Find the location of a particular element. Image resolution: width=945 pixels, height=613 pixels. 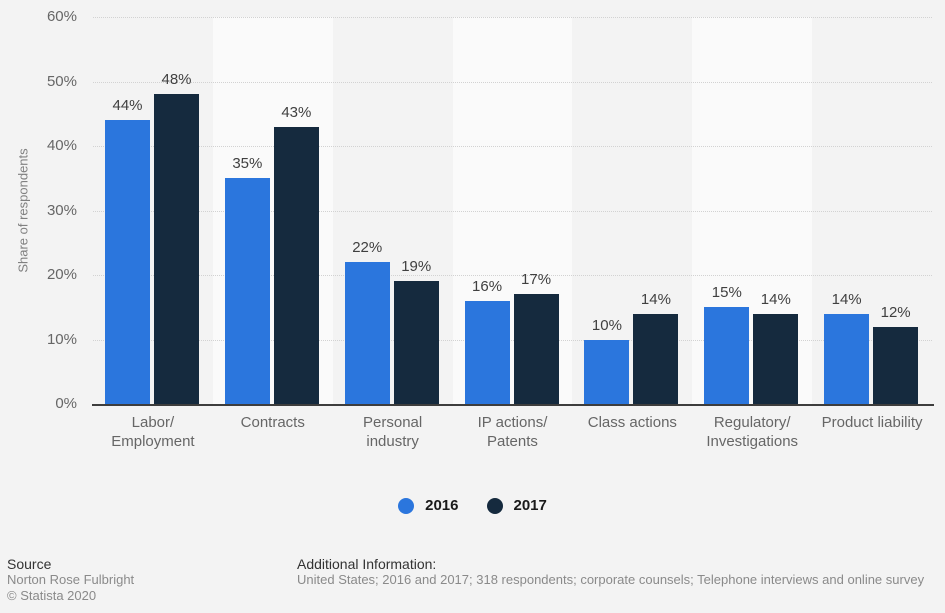

legend-swatch-2017 is located at coordinates (494, 505).